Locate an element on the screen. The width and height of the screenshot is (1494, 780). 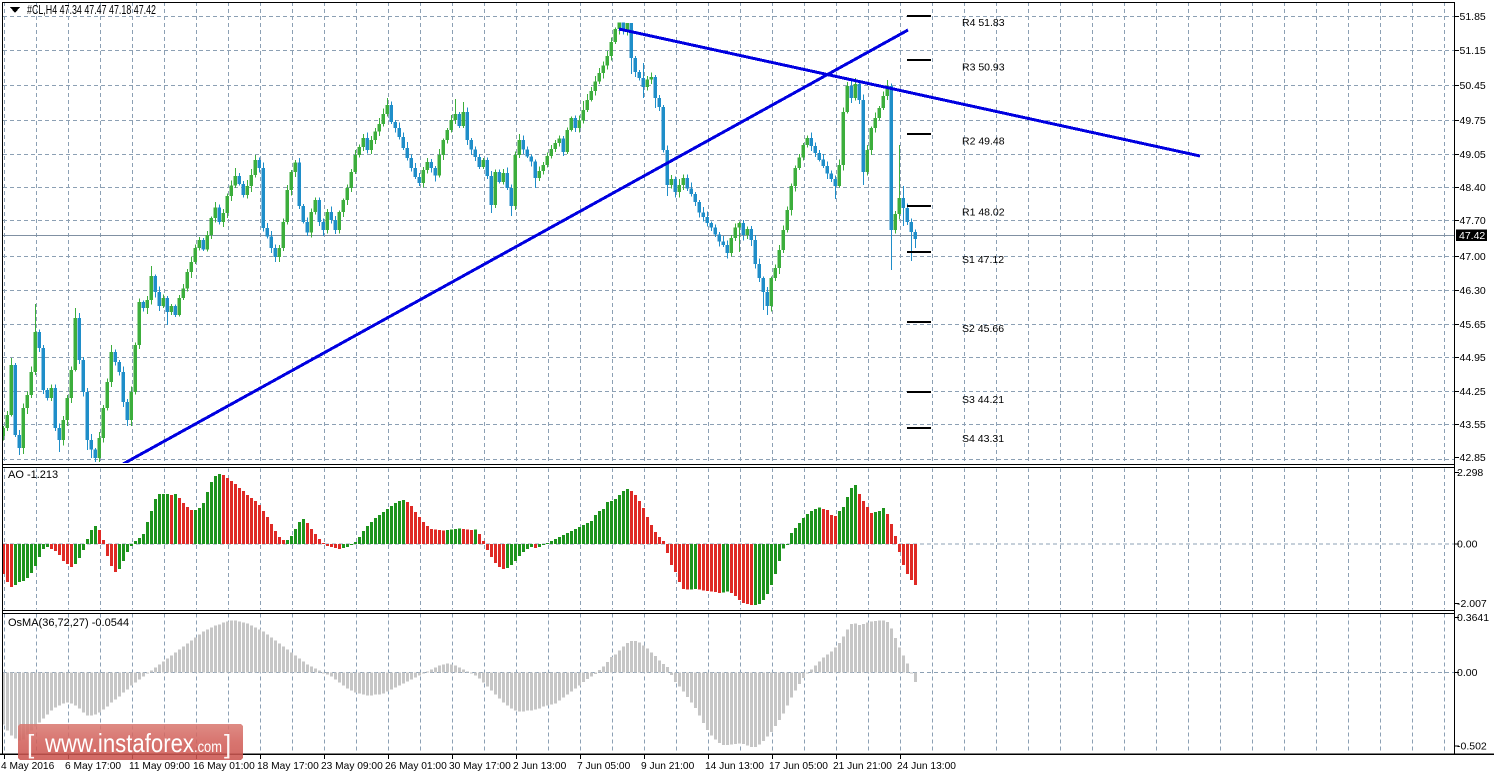
svg-text: AO -1.213 is located at coordinates (33, 475).